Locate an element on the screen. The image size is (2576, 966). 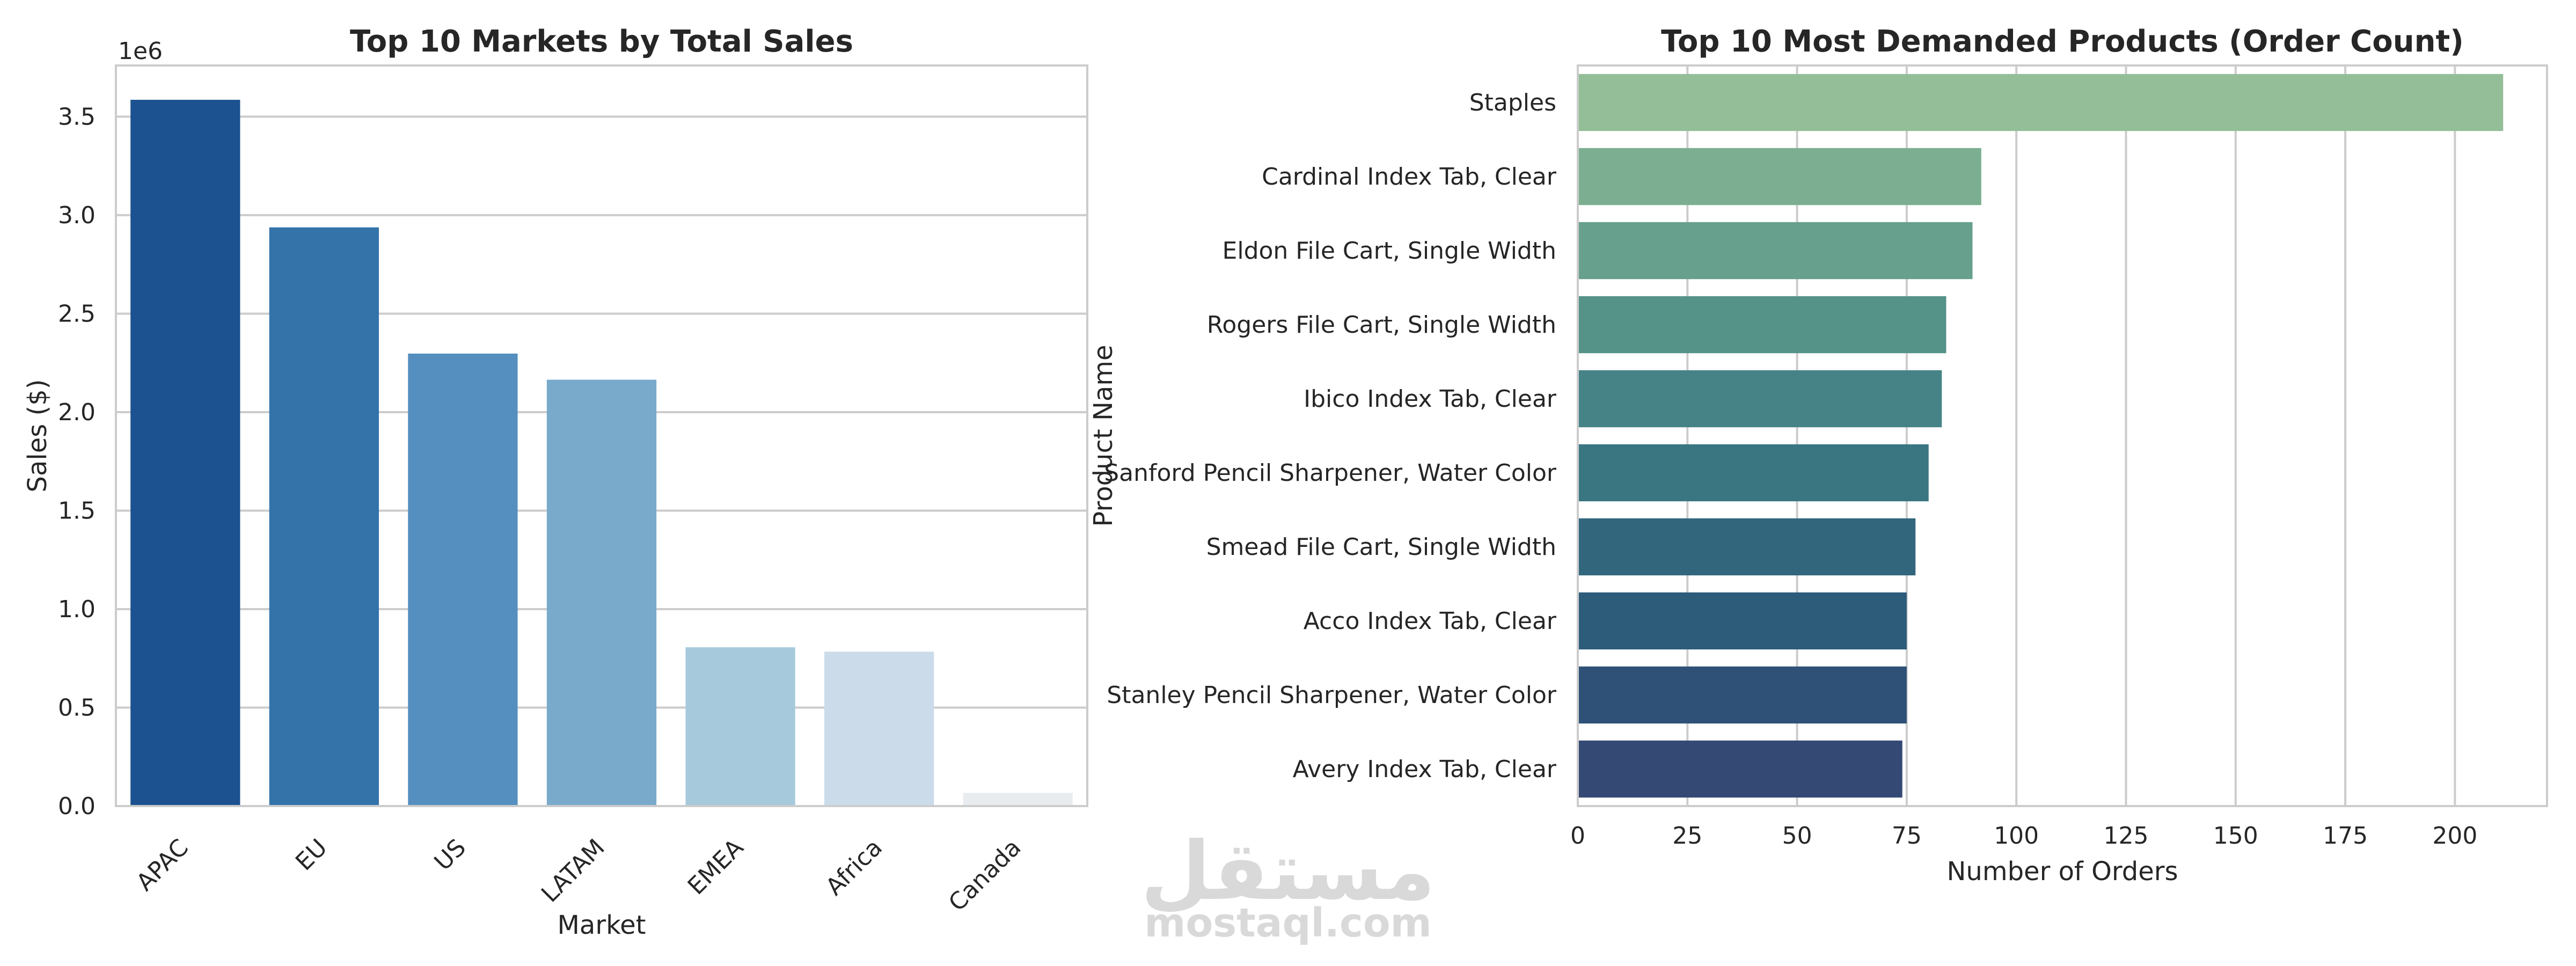
bar-canada is located at coordinates (1018, 799).